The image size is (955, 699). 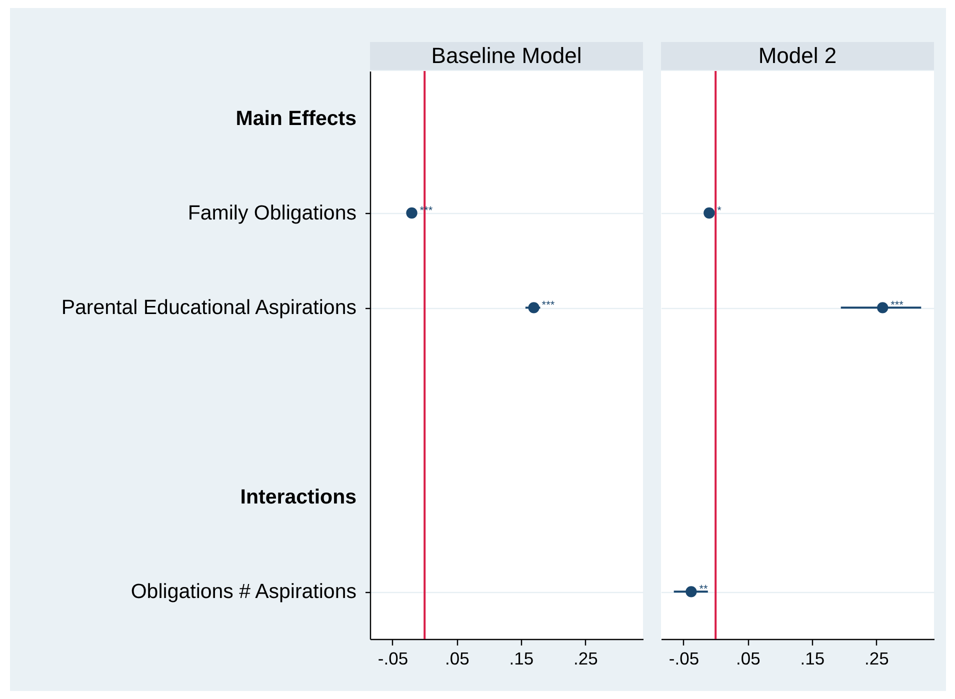 I want to click on y-tick-label: Main Effects, so click(x=296, y=118).